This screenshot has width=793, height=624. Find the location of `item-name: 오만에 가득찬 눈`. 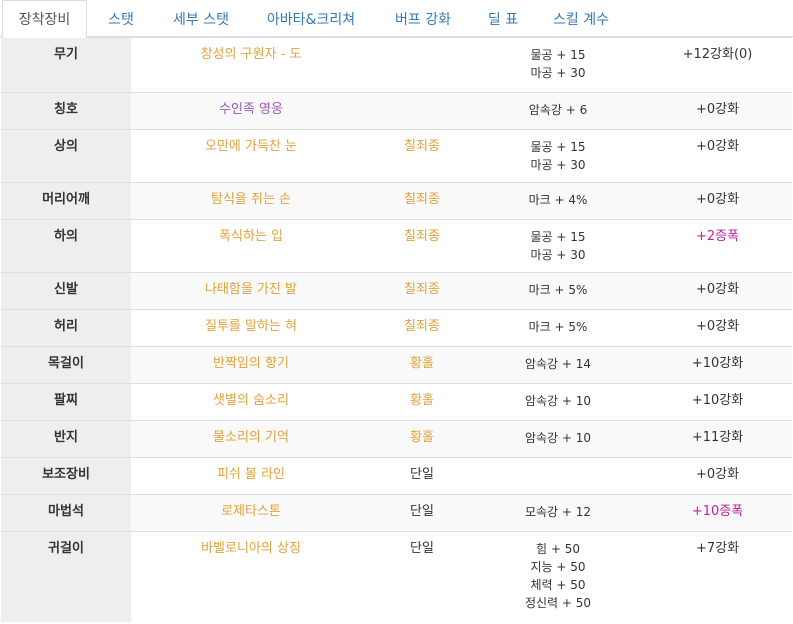

item-name: 오만에 가득찬 눈 is located at coordinates (251, 156).